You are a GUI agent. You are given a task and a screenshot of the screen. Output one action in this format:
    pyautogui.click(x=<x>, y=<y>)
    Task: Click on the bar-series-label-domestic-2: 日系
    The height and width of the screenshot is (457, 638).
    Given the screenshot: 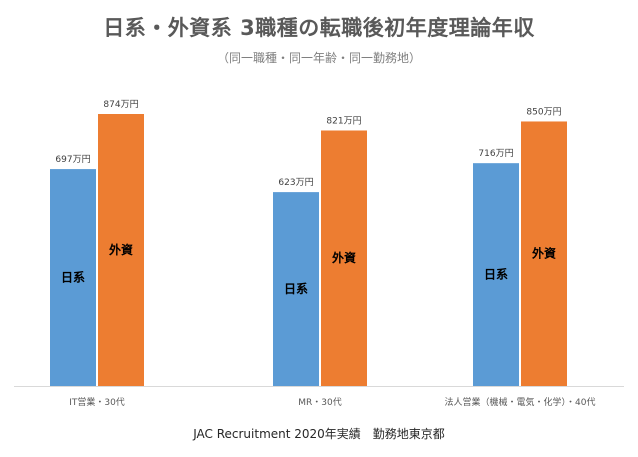 What is the action you would take?
    pyautogui.click(x=496, y=274)
    